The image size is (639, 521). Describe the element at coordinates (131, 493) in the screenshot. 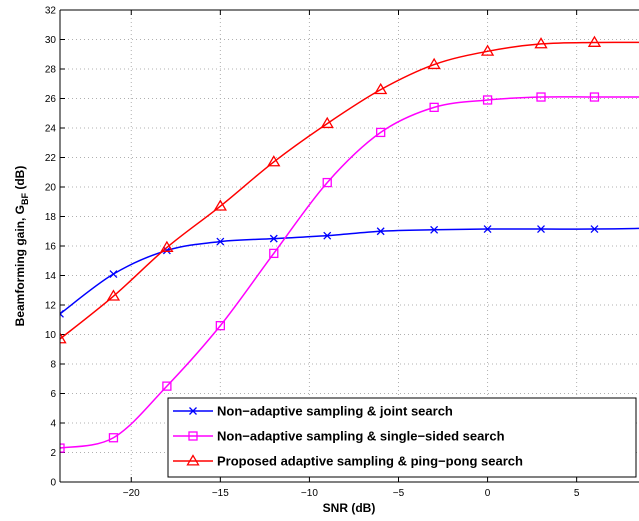

I see `x-tick-label: −20` at that location.